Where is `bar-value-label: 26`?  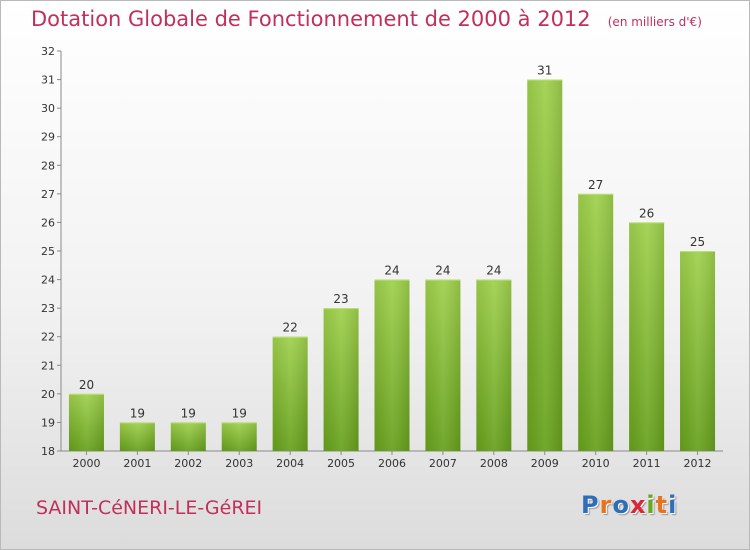
bar-value-label: 26 is located at coordinates (646, 213).